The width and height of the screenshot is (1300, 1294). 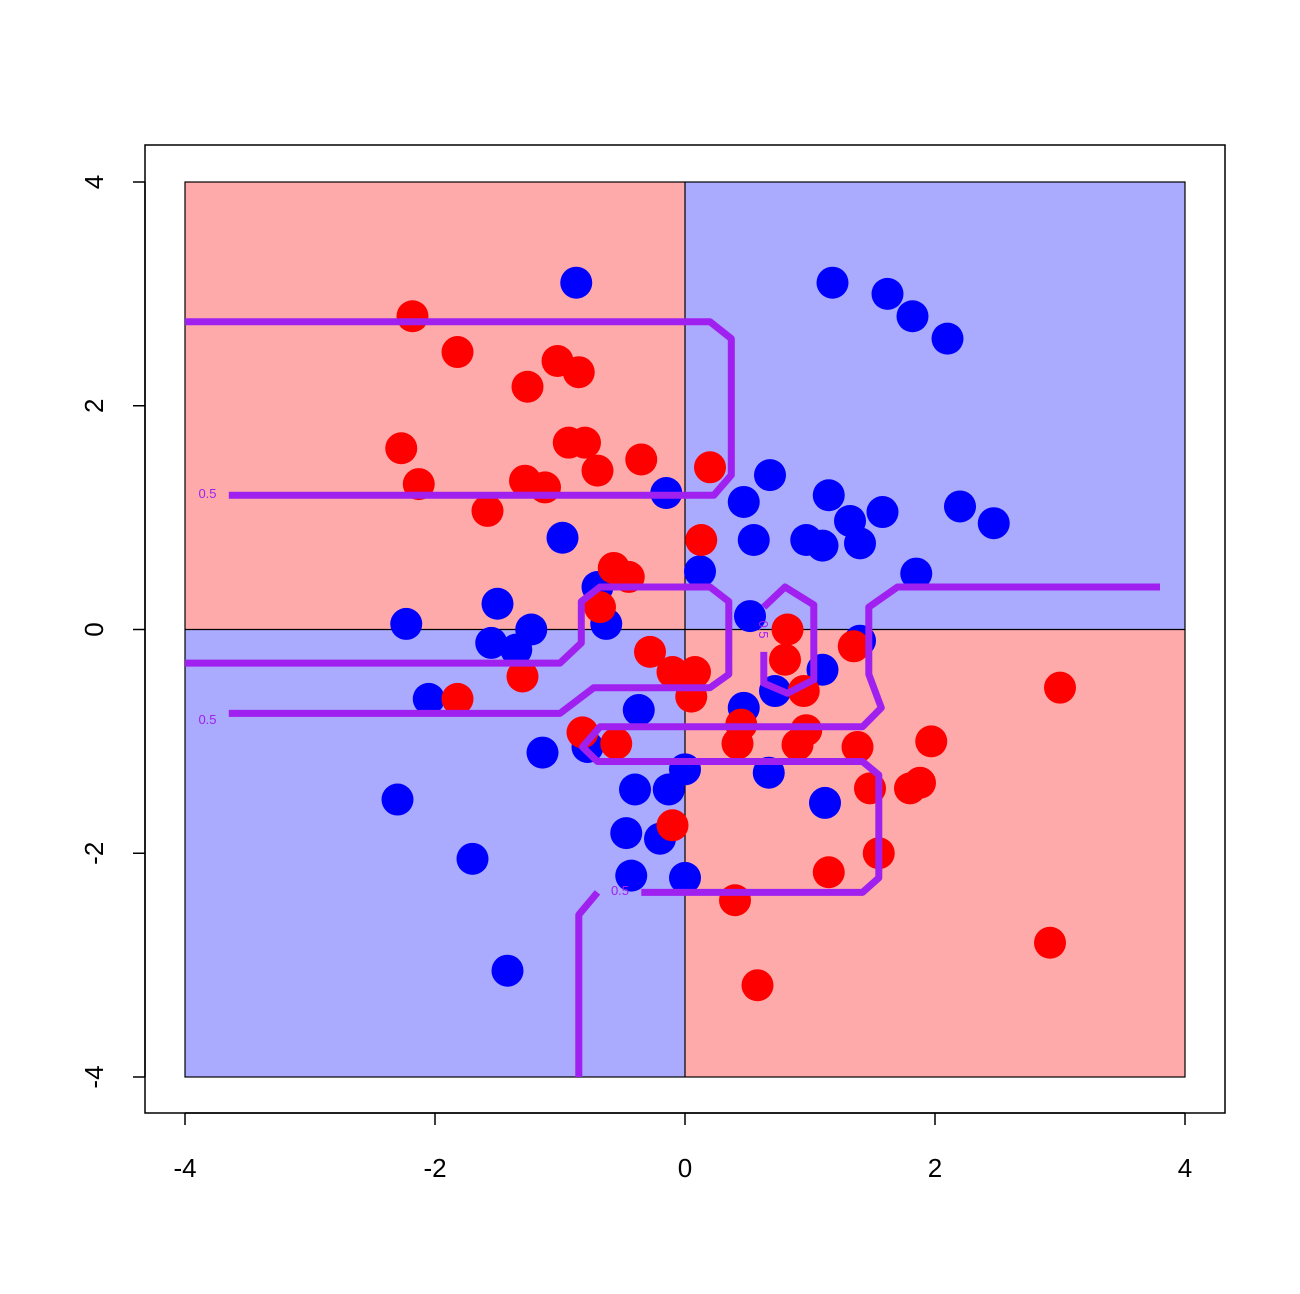 What do you see at coordinates (1185, 1168) in the screenshot?
I see `x-tick-label: 4` at bounding box center [1185, 1168].